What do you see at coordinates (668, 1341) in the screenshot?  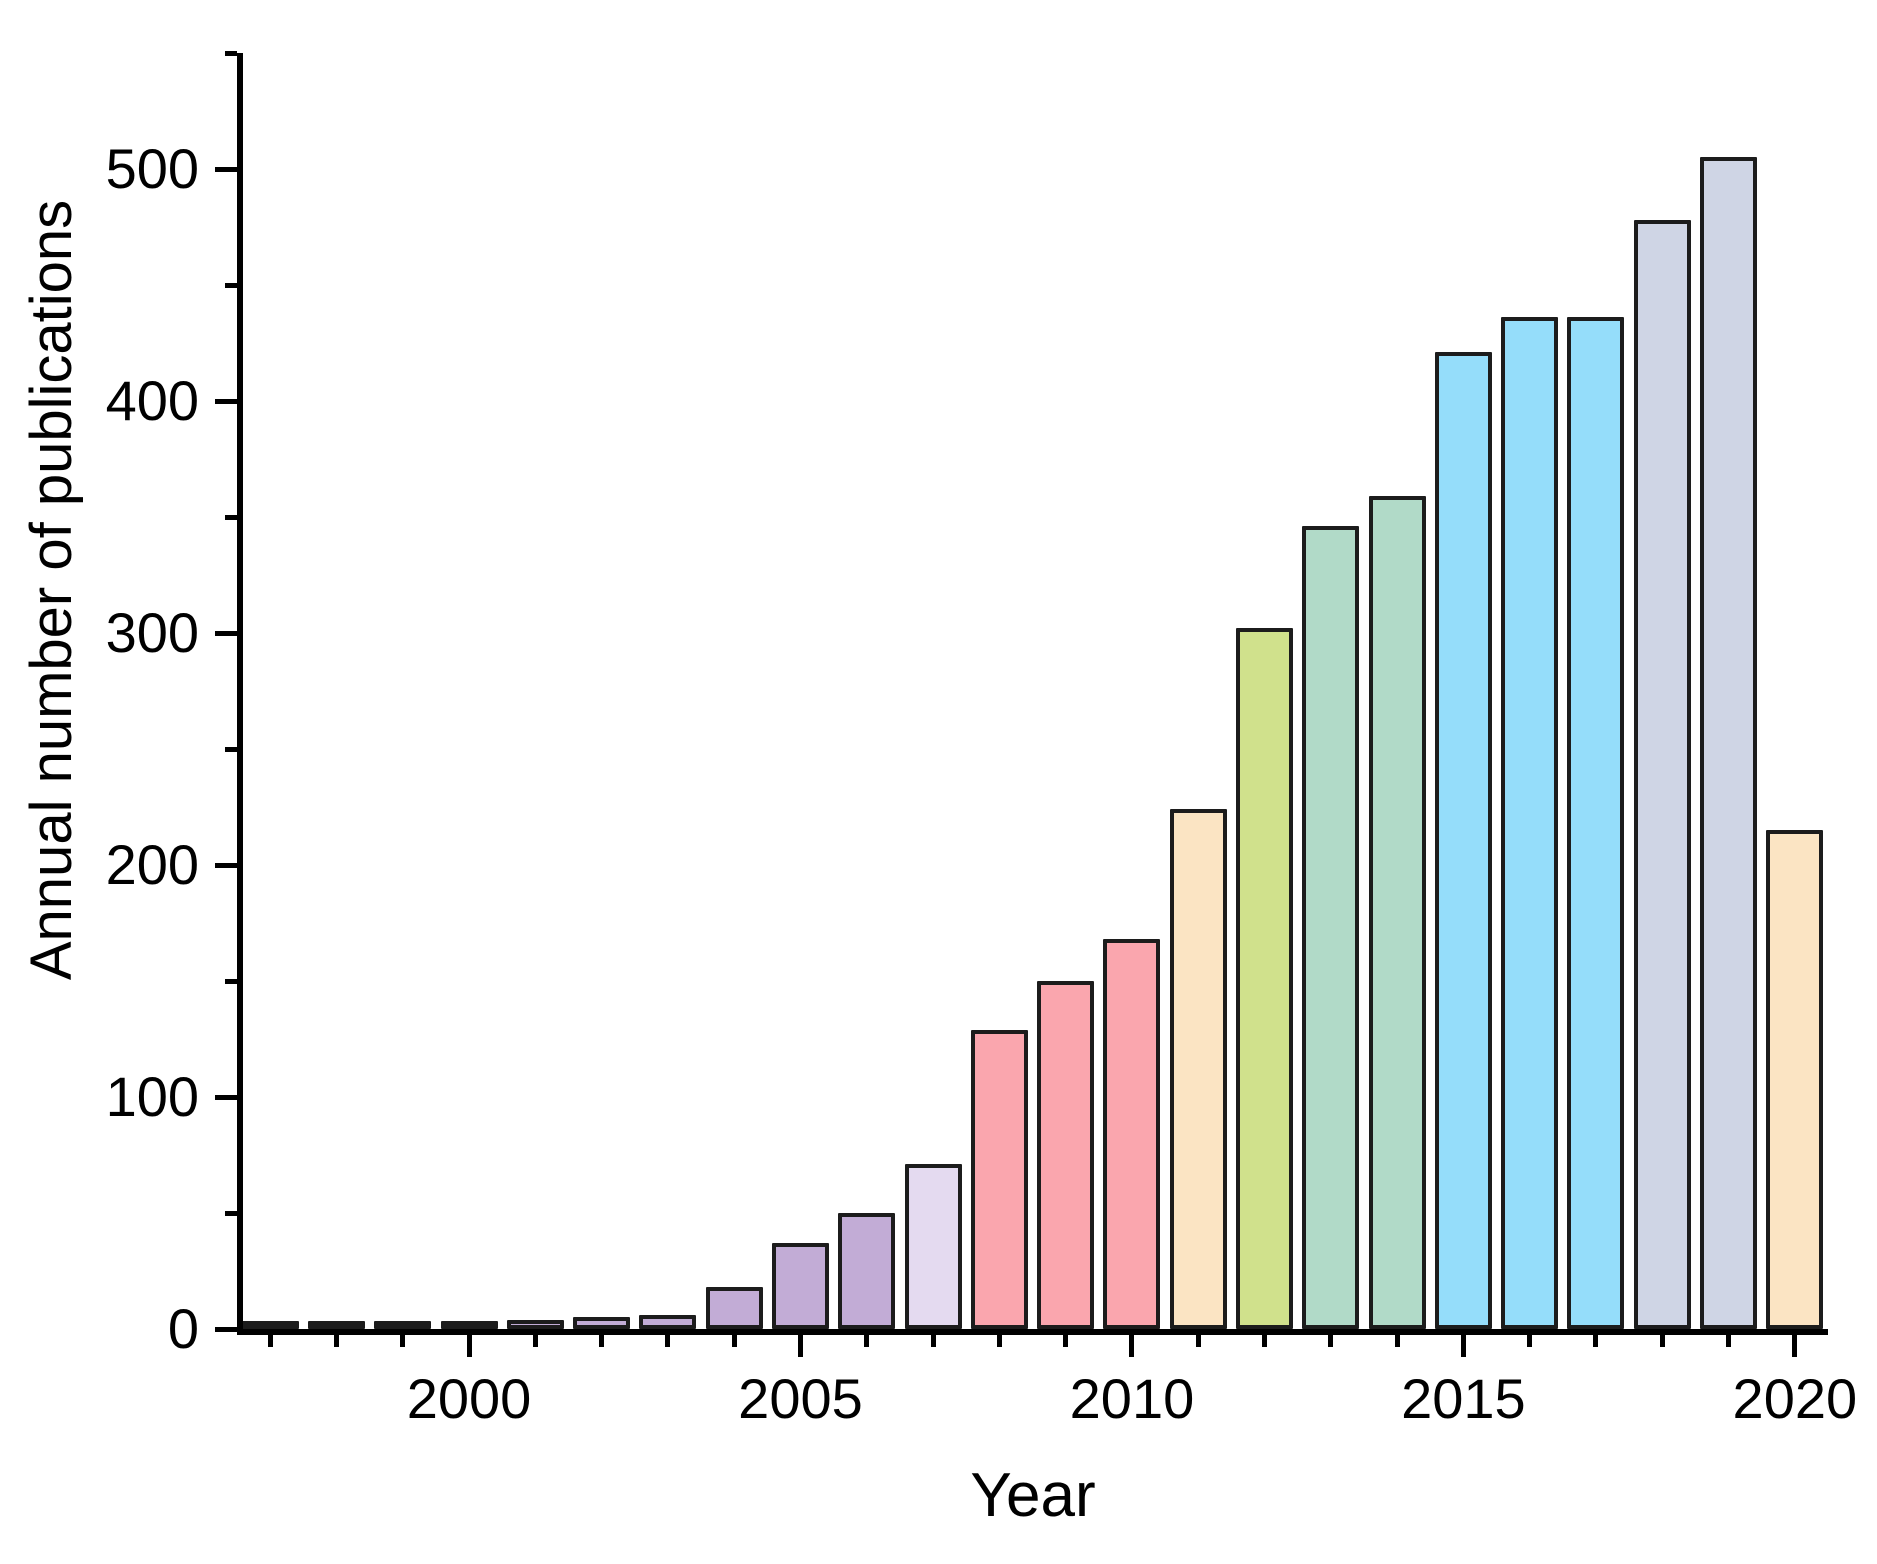 I see `x-minor-tick-2003` at bounding box center [668, 1341].